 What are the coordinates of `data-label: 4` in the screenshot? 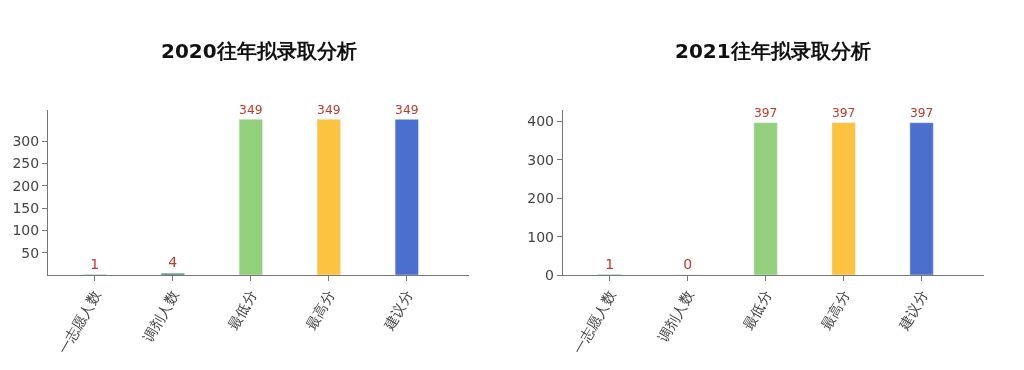 It's located at (173, 262).